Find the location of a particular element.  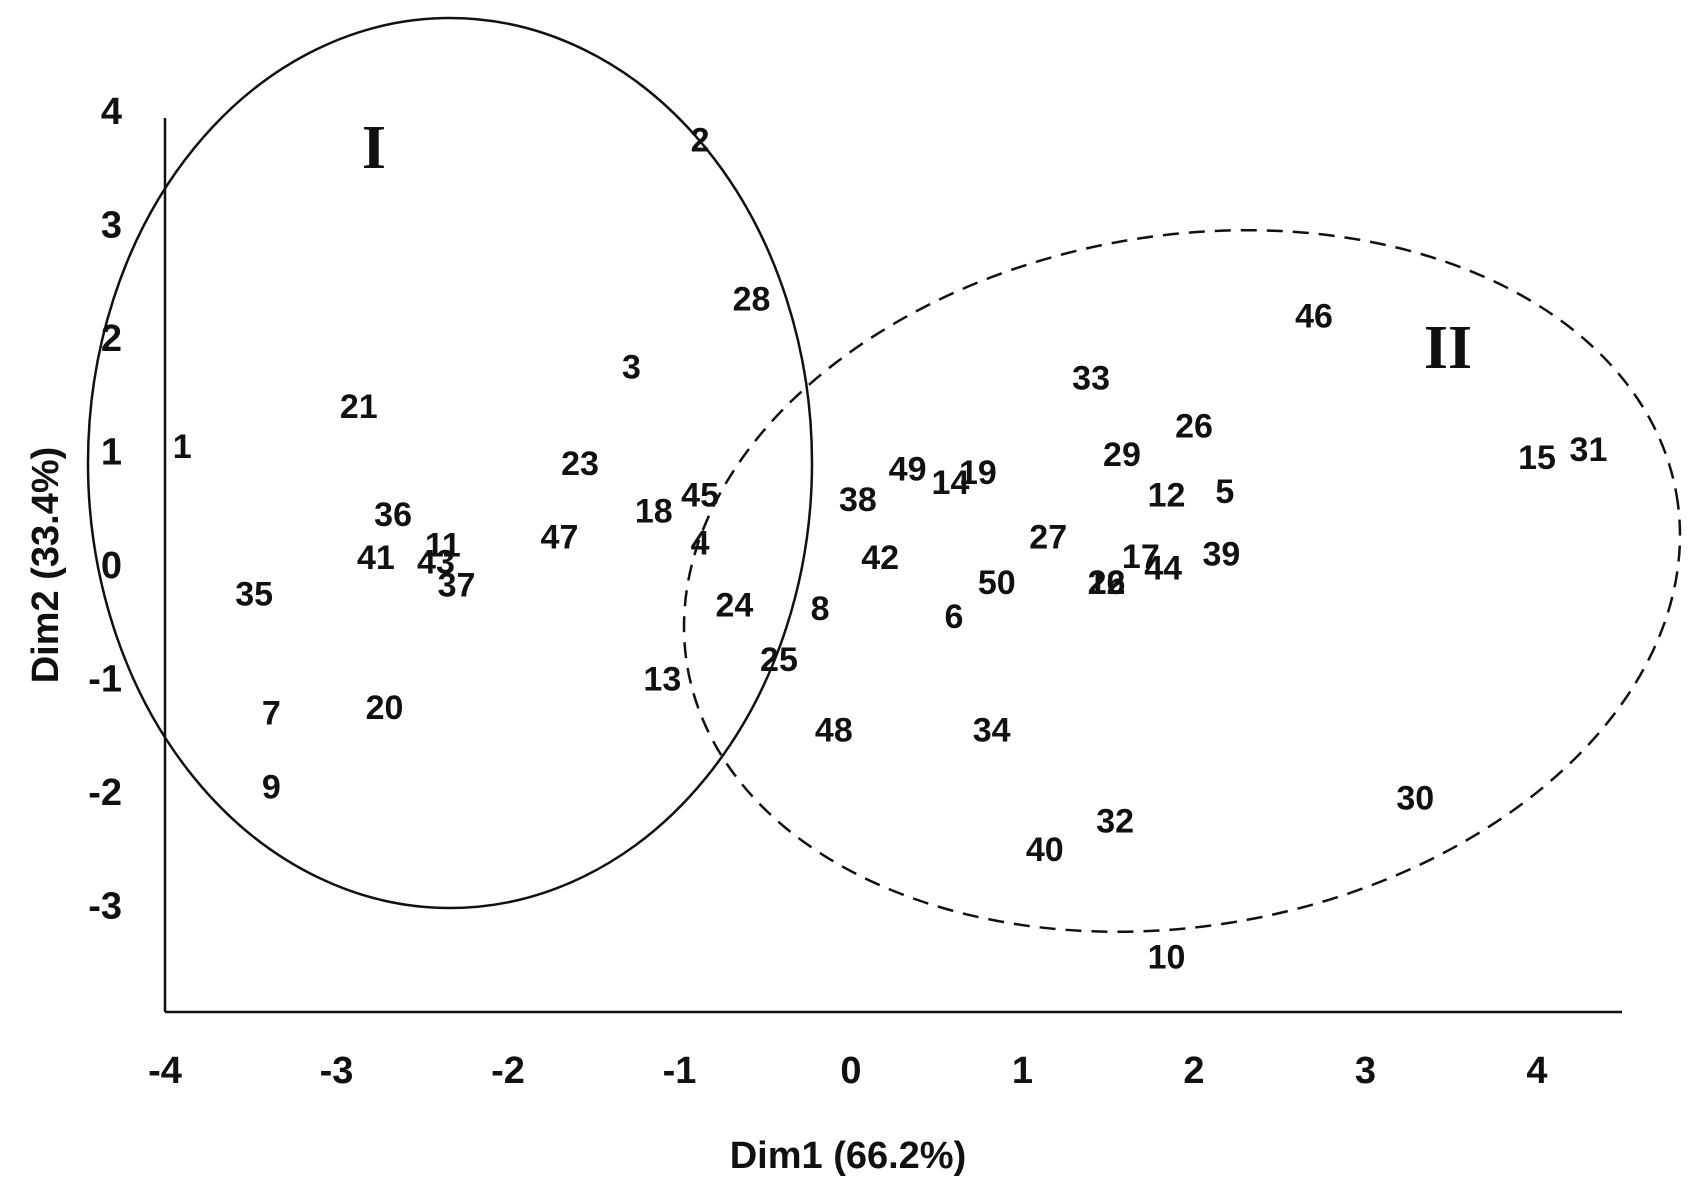

point-label: 17 is located at coordinates (1141, 557).